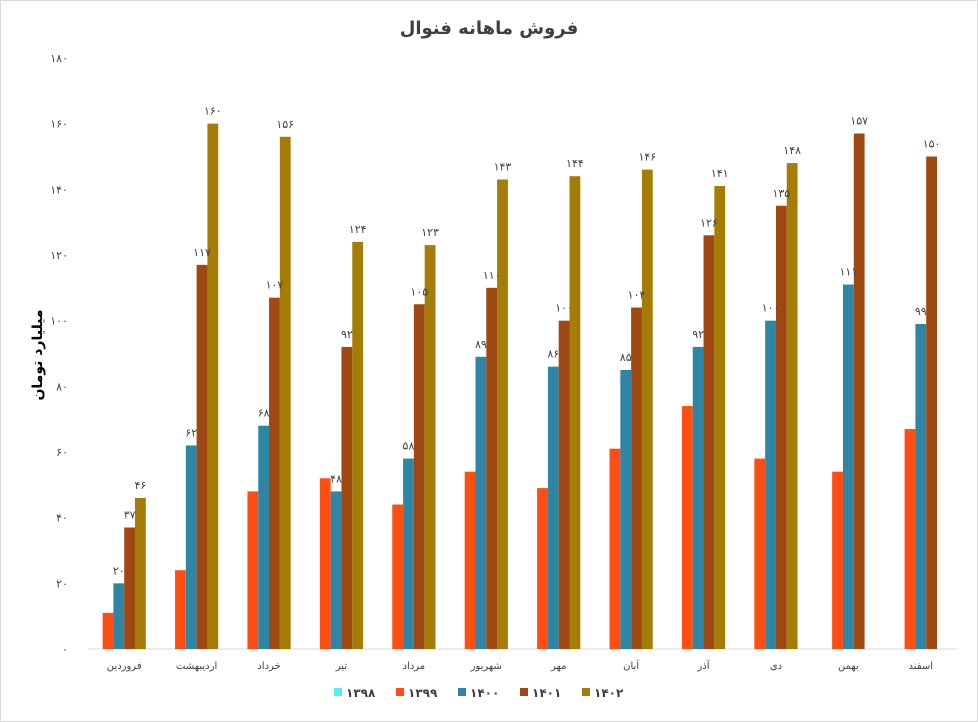 The height and width of the screenshot is (722, 978). Describe the element at coordinates (647, 157) in the screenshot. I see `data-label: ۱۴۶` at that location.